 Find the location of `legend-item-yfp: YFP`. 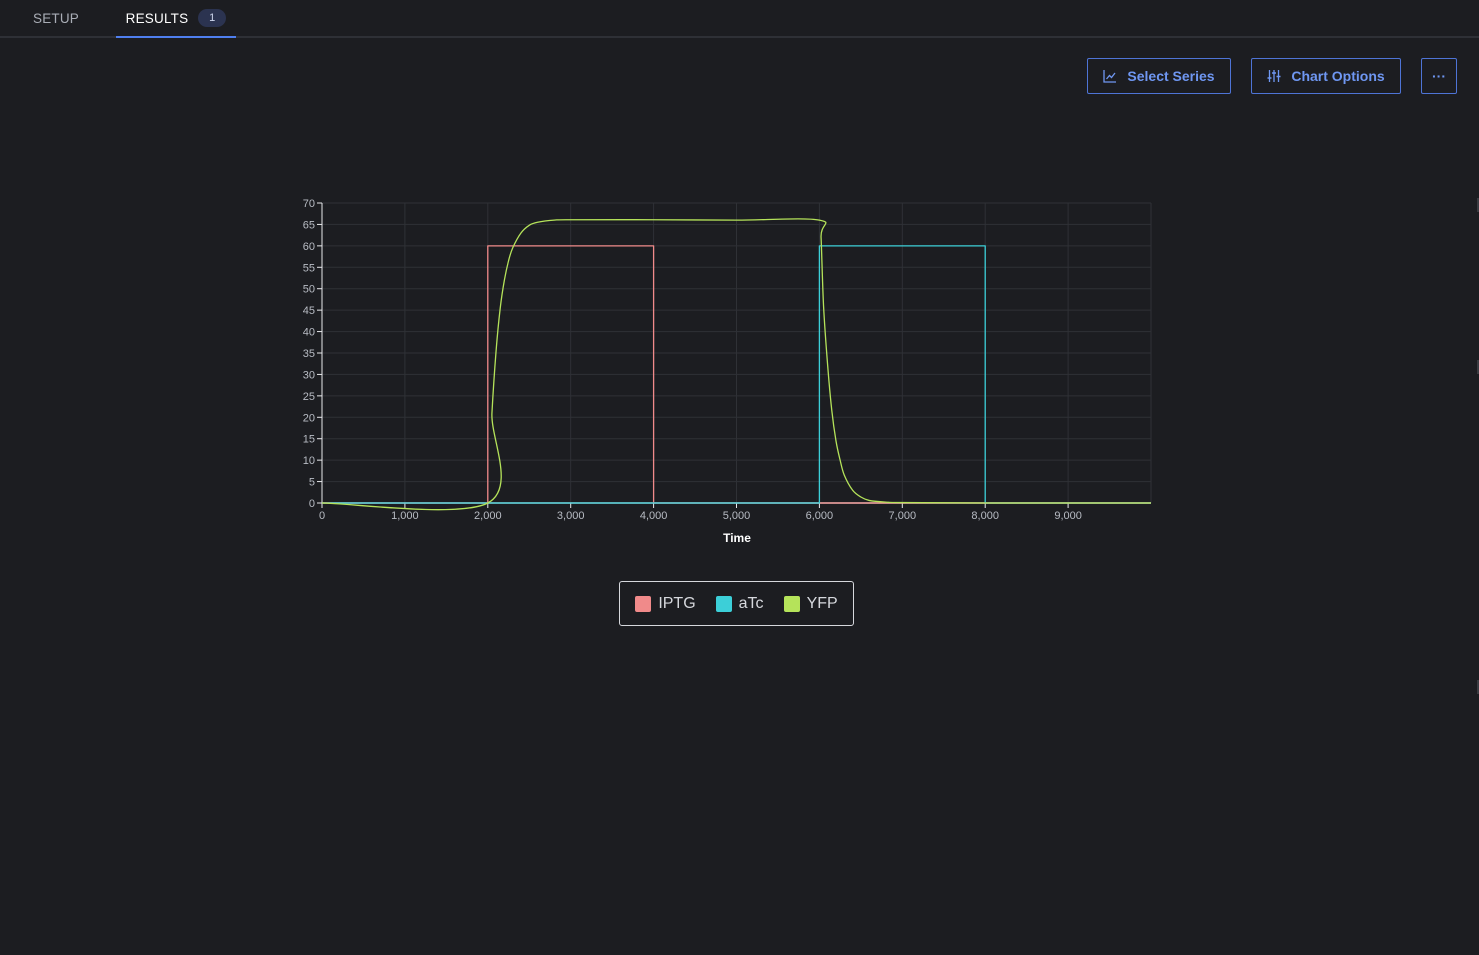

legend-item-yfp: YFP is located at coordinates (810, 603).